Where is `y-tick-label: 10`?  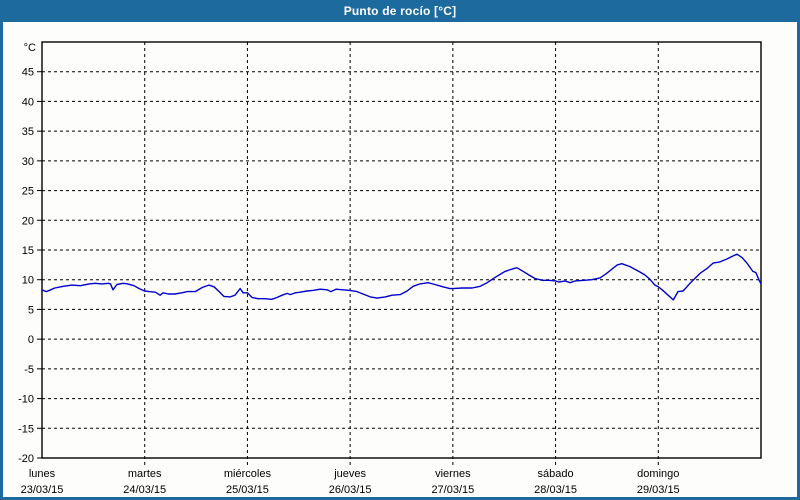
y-tick-label: 10 is located at coordinates (28, 281).